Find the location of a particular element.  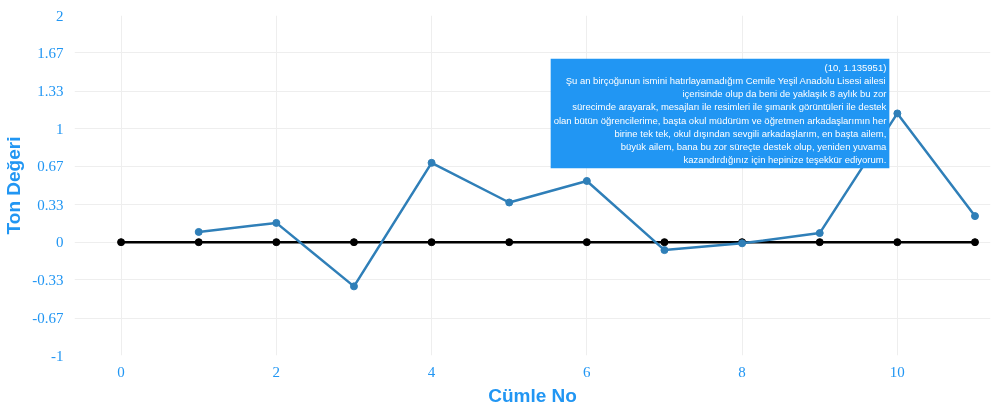

x-tick-label: 6 is located at coordinates (587, 371).